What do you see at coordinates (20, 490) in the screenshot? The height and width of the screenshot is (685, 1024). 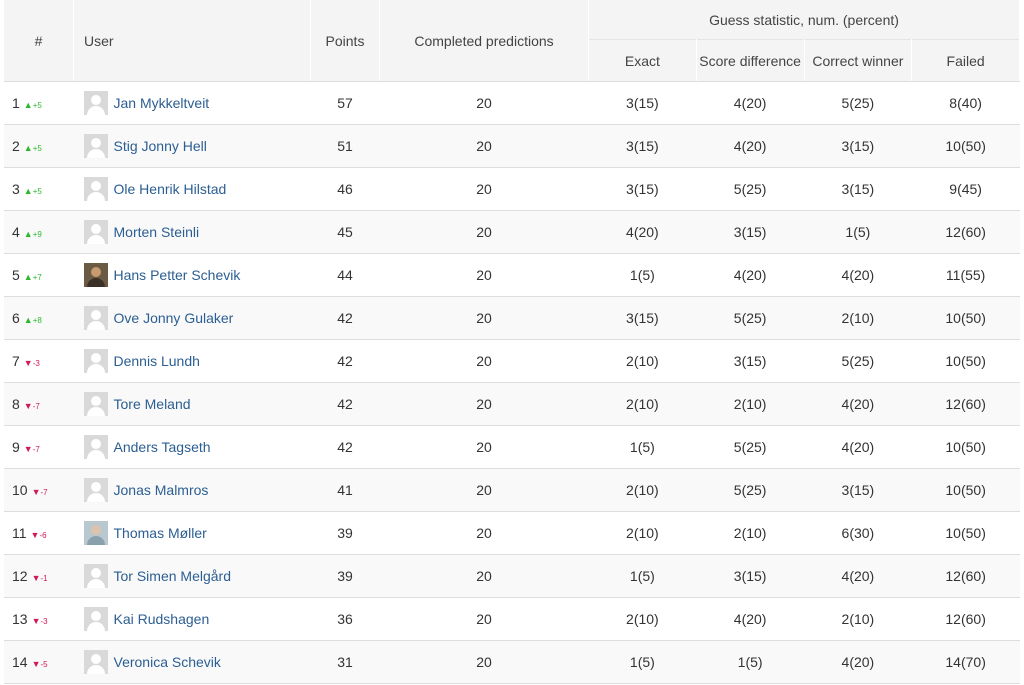 I see `rank-number: 10` at bounding box center [20, 490].